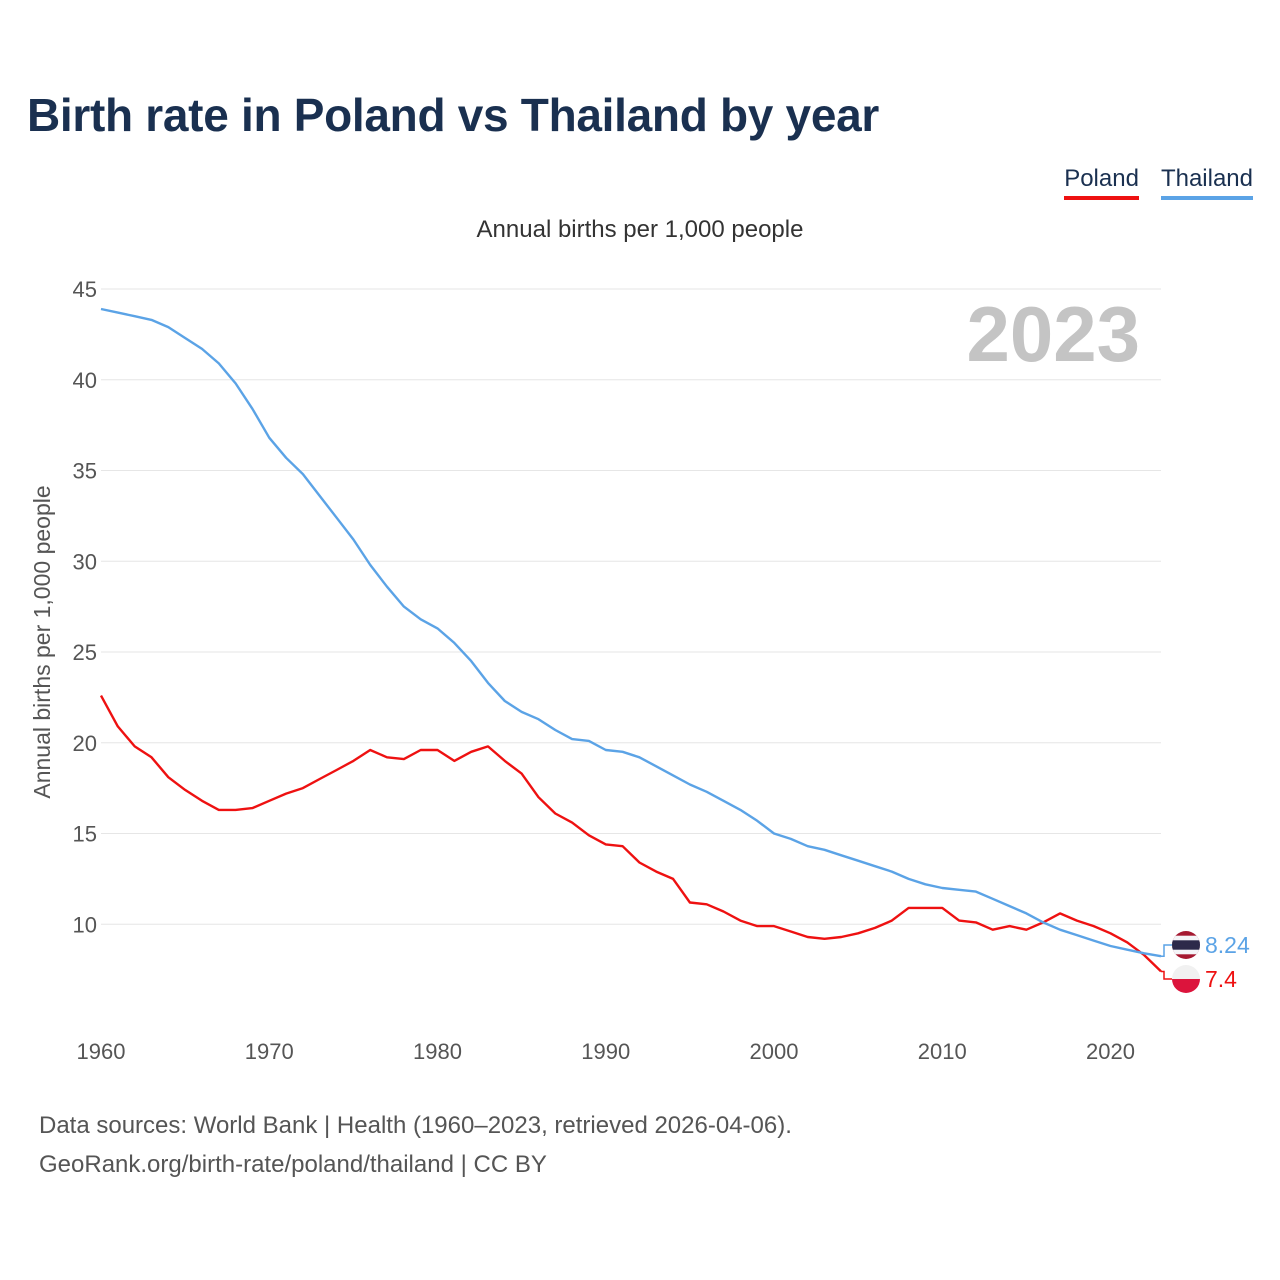  What do you see at coordinates (101, 1051) in the screenshot?
I see `x-tick-label-1960: 1960` at bounding box center [101, 1051].